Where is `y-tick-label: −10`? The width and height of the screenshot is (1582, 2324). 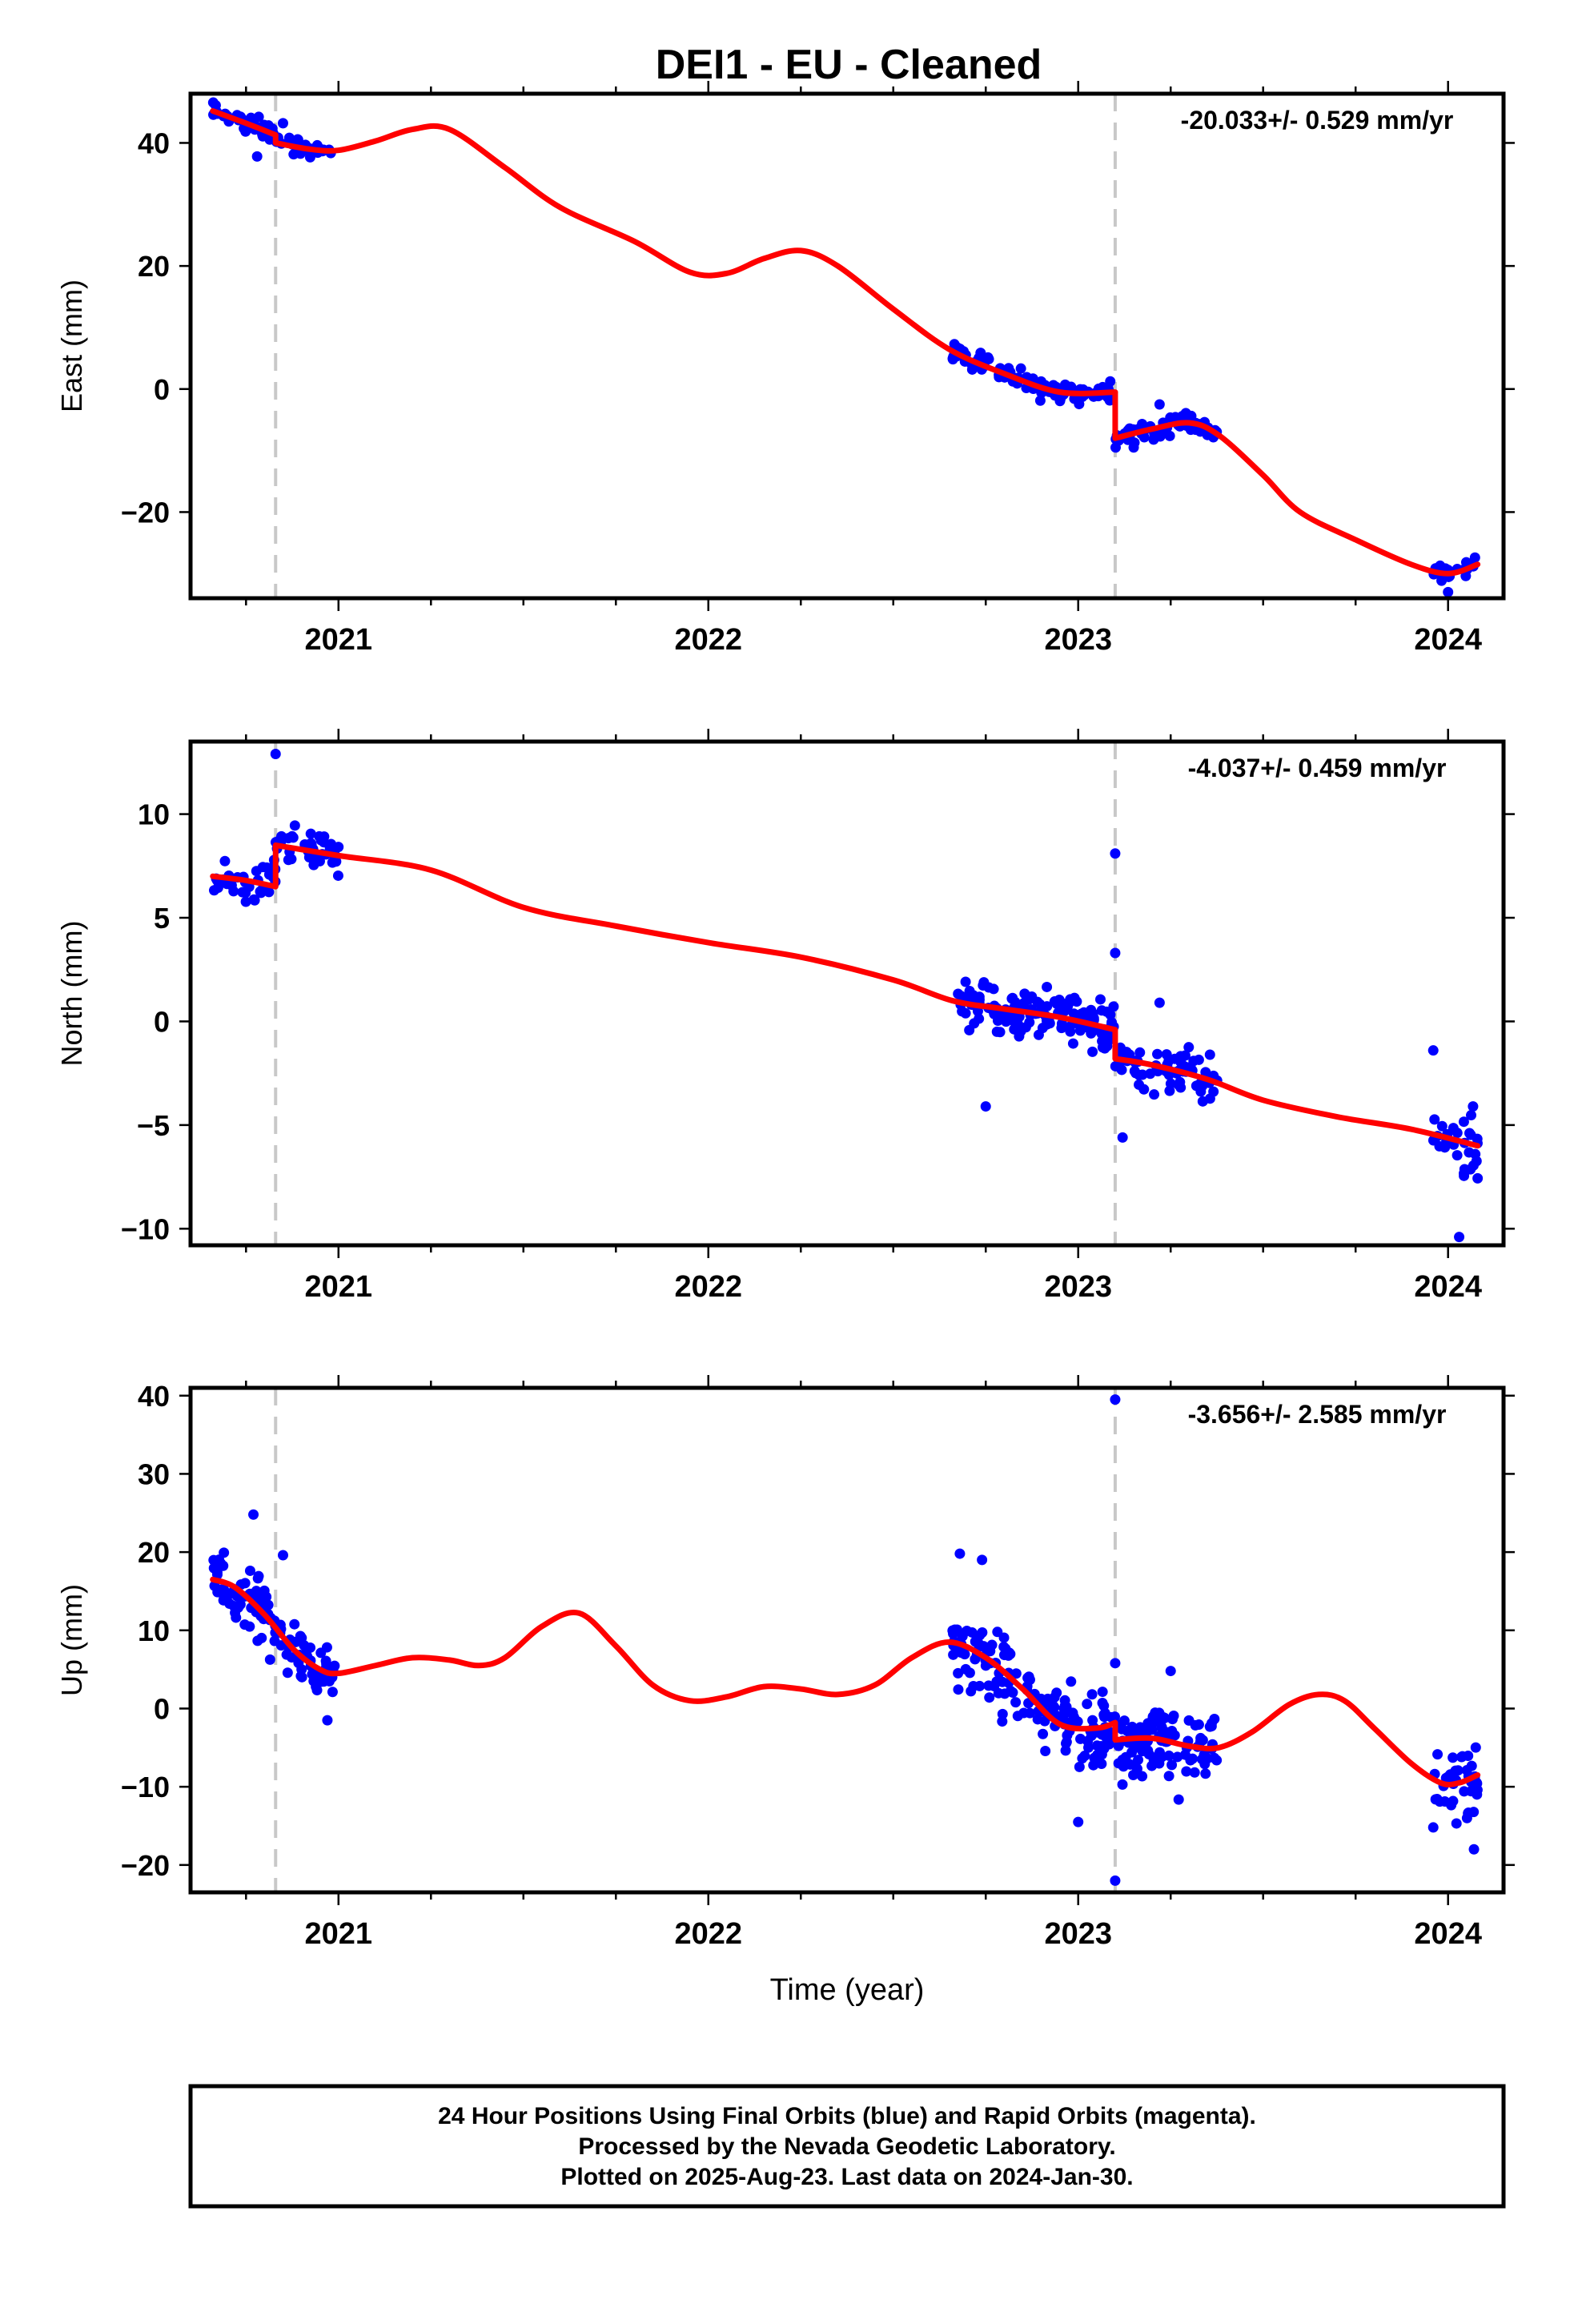 y-tick-label: −10 is located at coordinates (145, 1787).